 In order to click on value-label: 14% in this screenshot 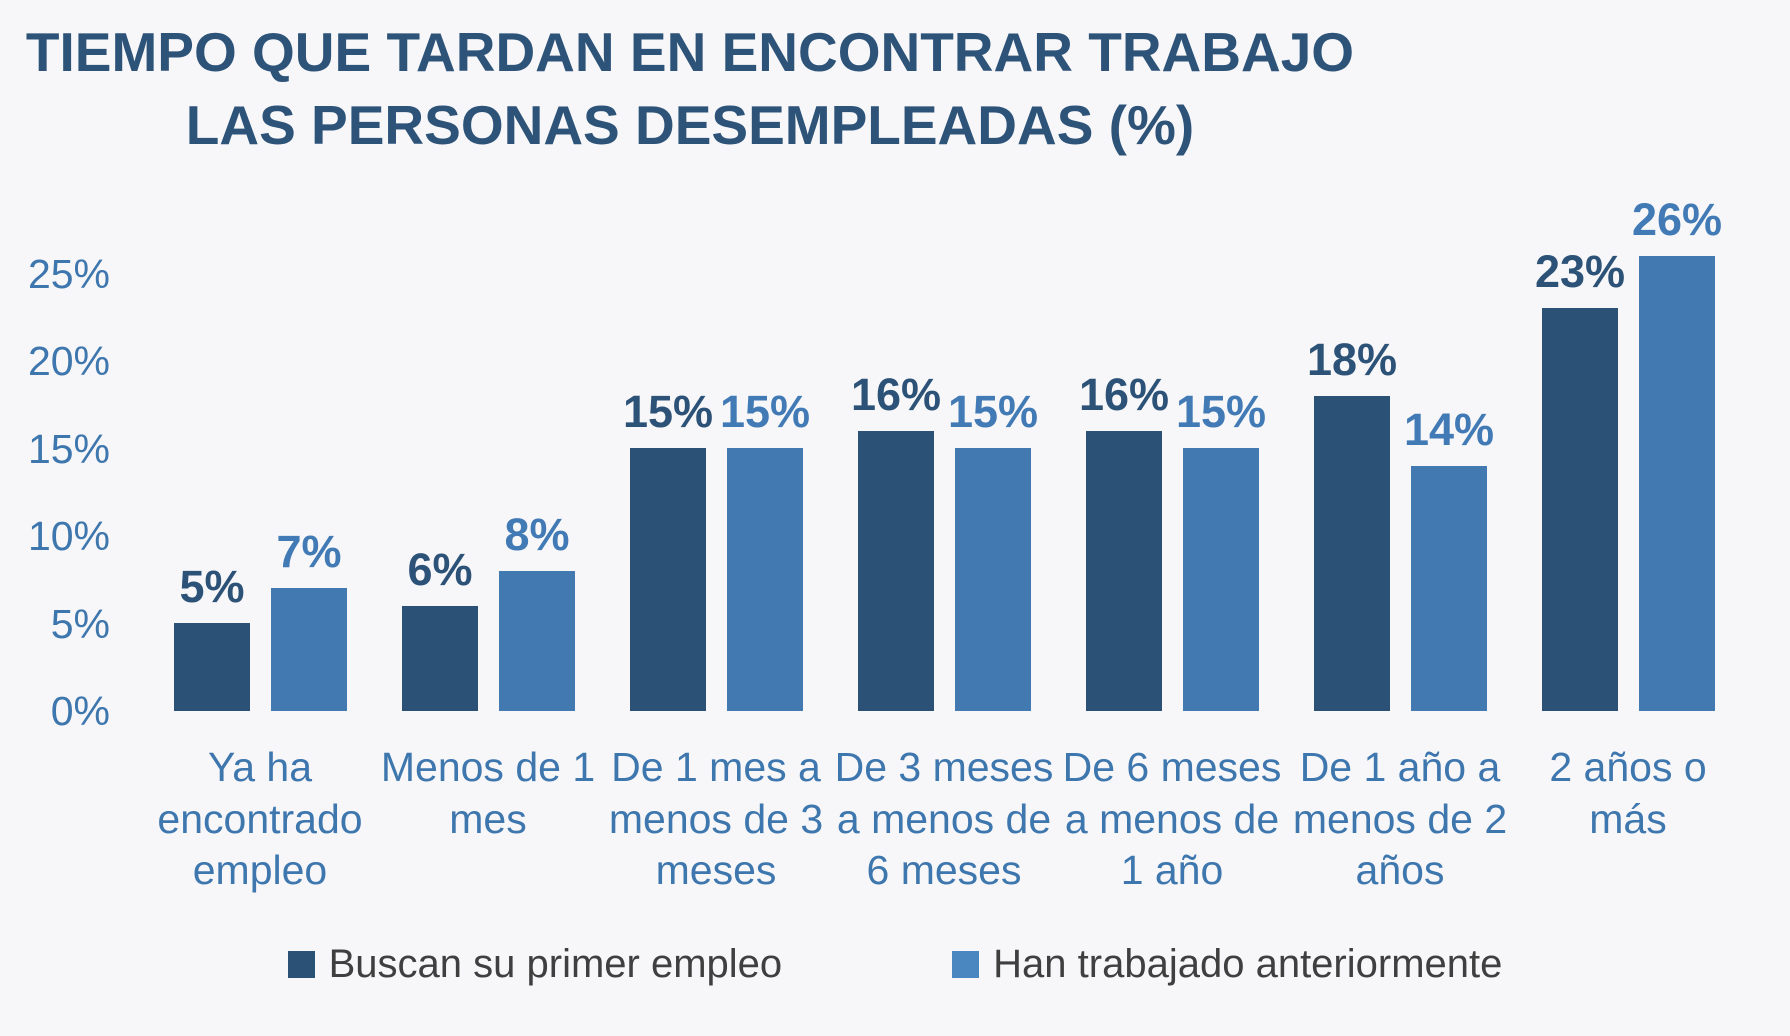, I will do `click(1449, 429)`.